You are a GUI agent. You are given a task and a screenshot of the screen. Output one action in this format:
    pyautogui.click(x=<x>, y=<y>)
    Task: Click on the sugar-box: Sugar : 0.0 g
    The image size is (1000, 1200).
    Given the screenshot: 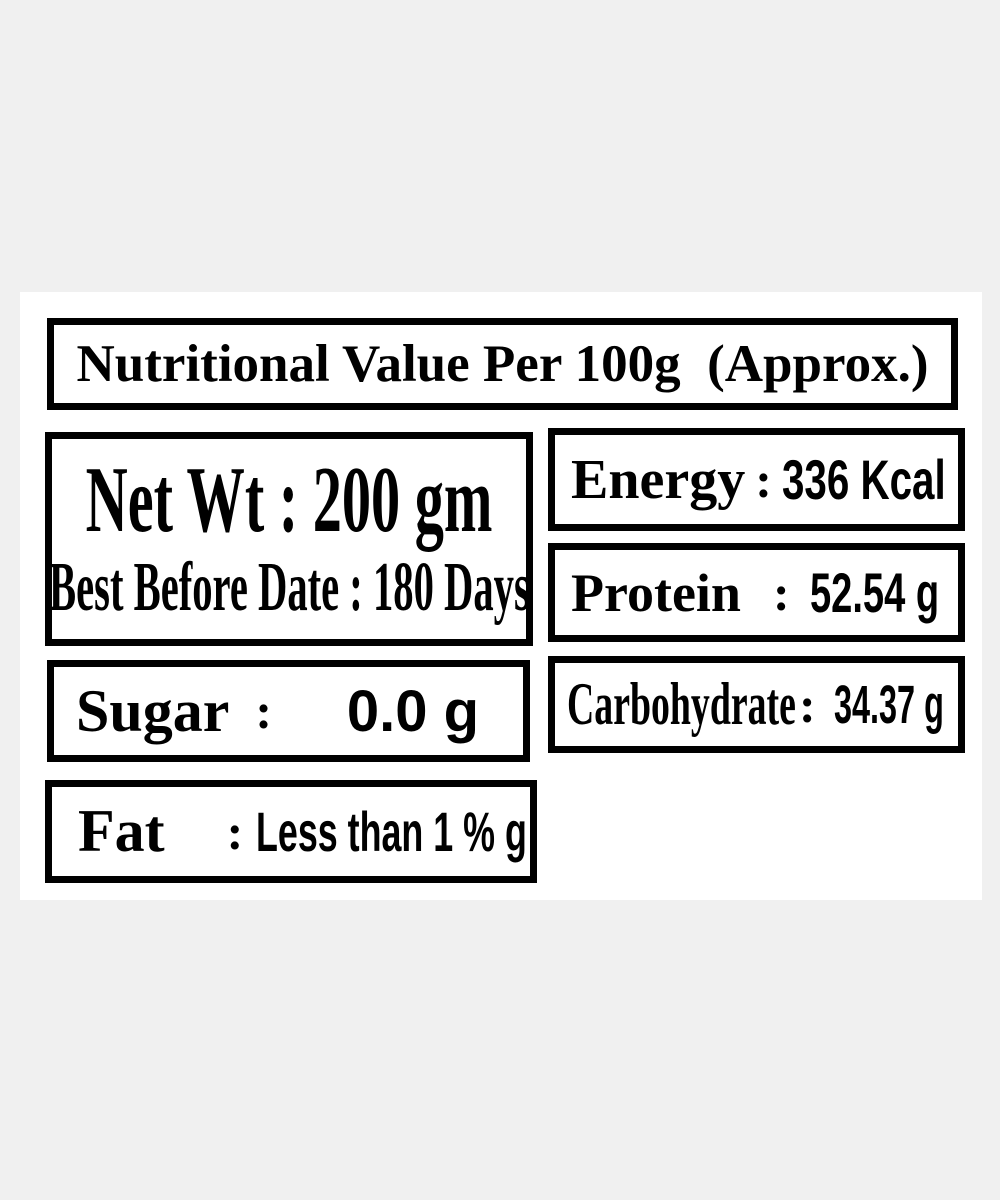 What is the action you would take?
    pyautogui.click(x=288, y=711)
    